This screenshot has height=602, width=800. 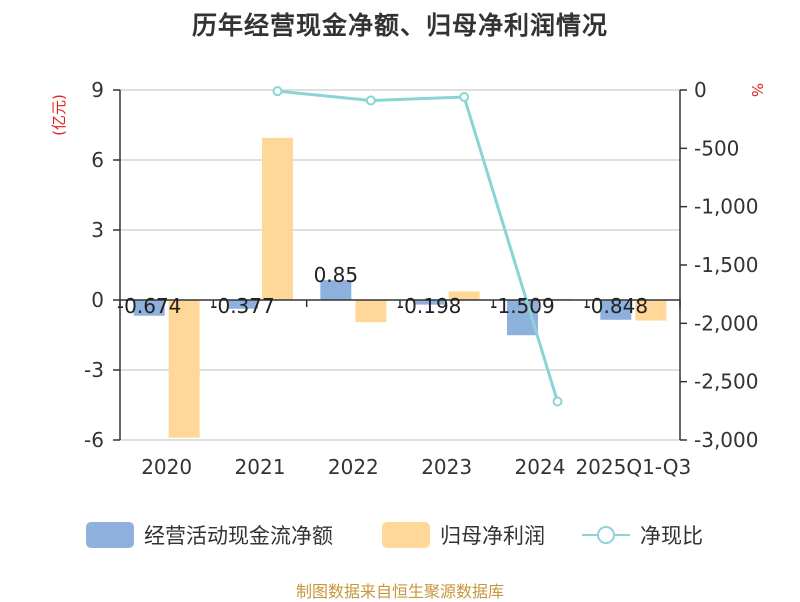 What do you see at coordinates (757, 90) in the screenshot?
I see `right-axis-unit-label: %` at bounding box center [757, 90].